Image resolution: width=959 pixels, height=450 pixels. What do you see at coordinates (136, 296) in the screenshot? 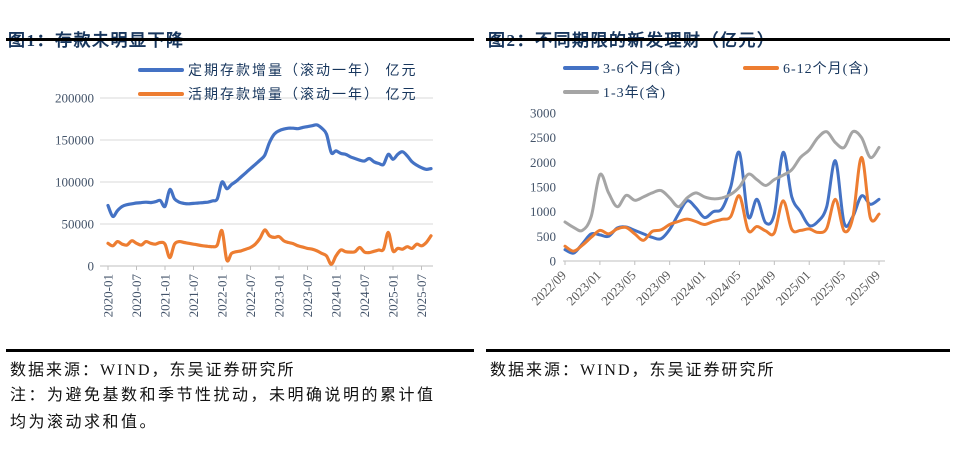
I see `x-tick-label: 2020-07` at bounding box center [136, 296].